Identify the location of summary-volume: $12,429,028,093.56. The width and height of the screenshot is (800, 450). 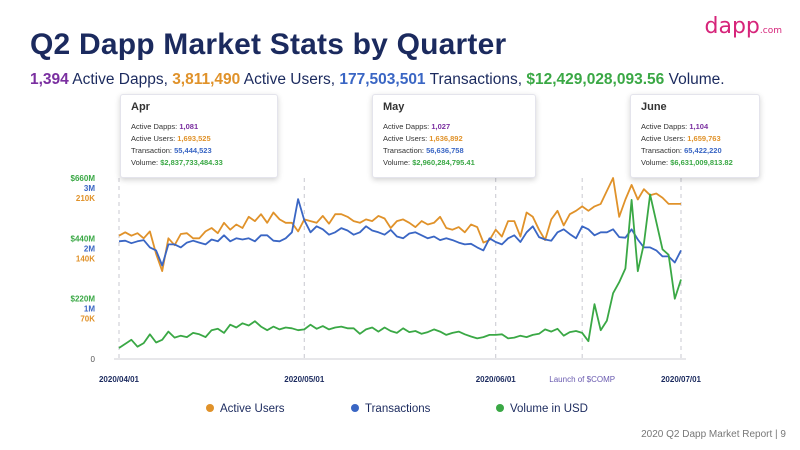
(595, 79).